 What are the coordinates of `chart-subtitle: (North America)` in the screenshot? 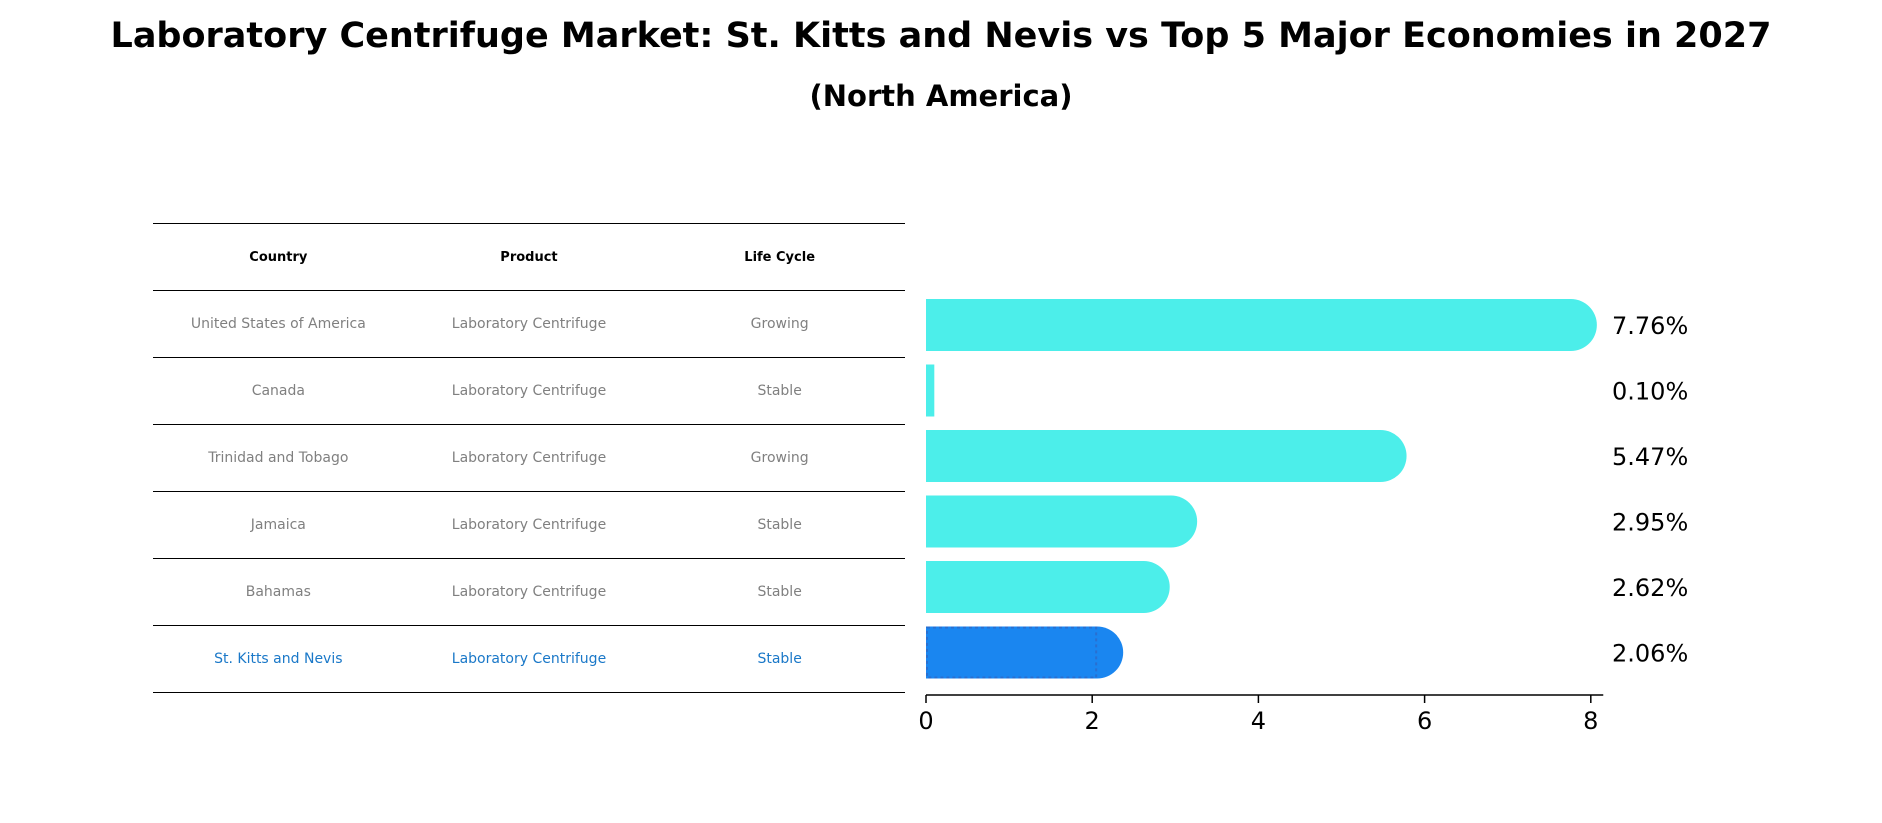 It's located at (941, 96).